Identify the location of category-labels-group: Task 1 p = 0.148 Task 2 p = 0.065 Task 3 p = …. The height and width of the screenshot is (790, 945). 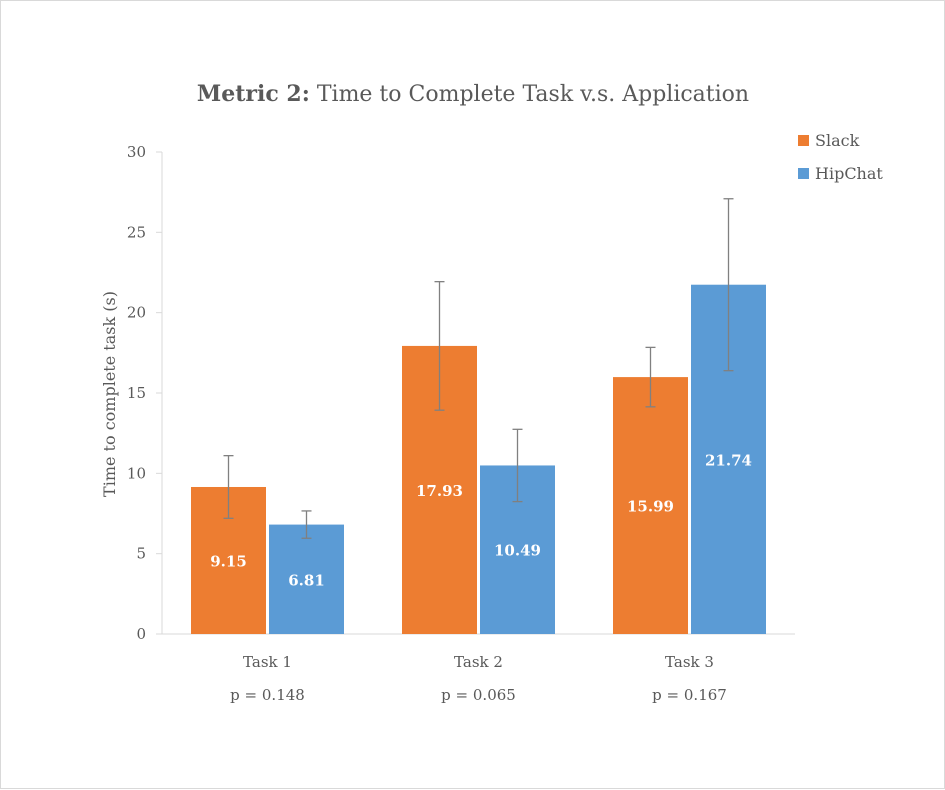
(478, 678).